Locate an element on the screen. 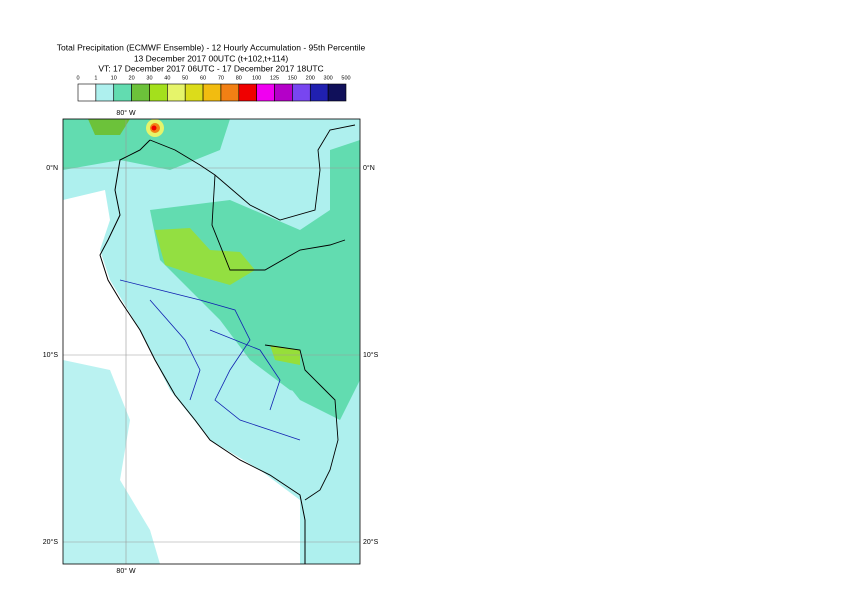 The image size is (842, 601). colorbar-label: 150 is located at coordinates (292, 78).